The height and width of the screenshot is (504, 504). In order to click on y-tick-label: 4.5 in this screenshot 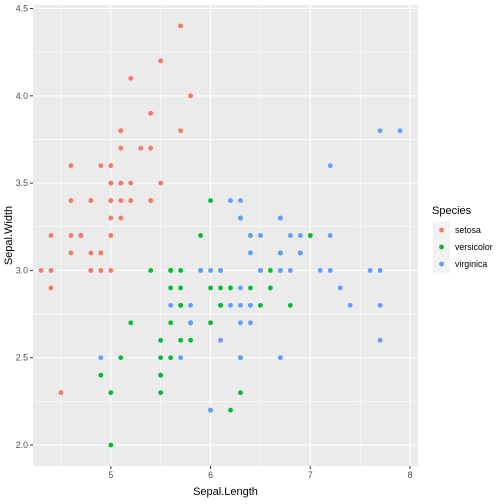, I will do `click(22, 8)`.